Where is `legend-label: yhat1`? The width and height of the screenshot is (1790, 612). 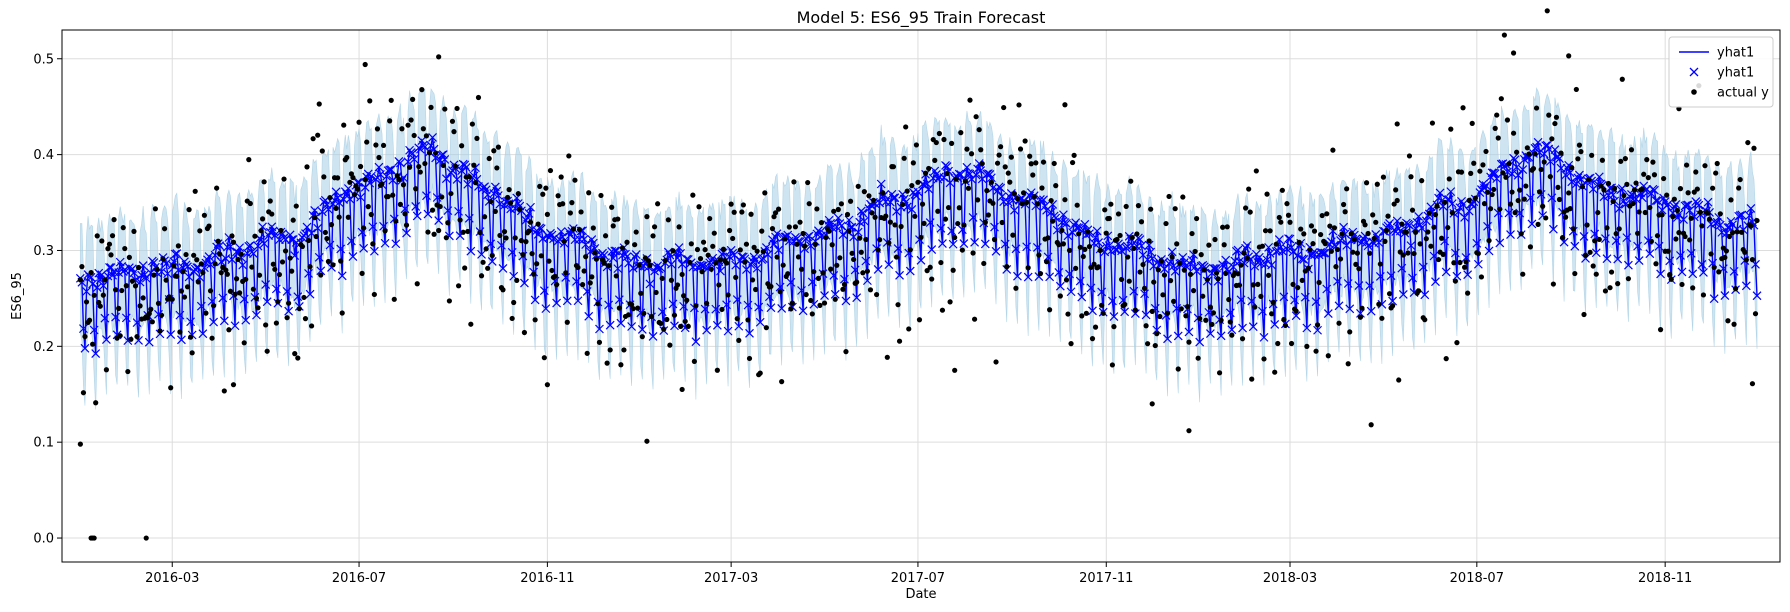 legend-label: yhat1 is located at coordinates (1735, 73).